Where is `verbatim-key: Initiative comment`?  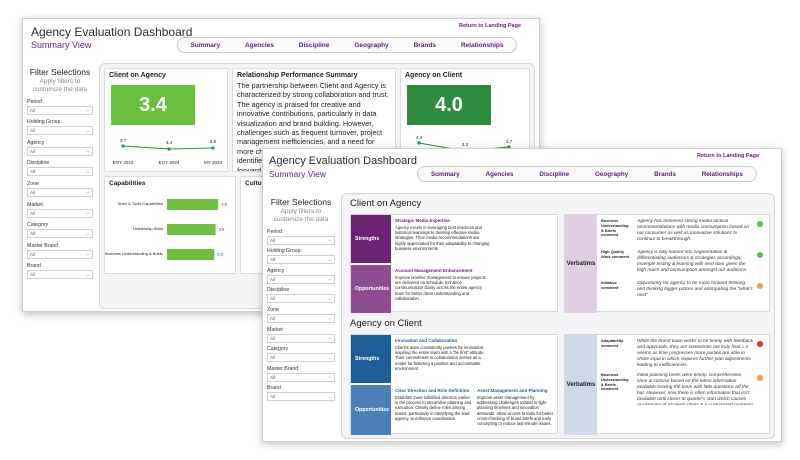 verbatim-key: Initiative comment is located at coordinates (610, 285).